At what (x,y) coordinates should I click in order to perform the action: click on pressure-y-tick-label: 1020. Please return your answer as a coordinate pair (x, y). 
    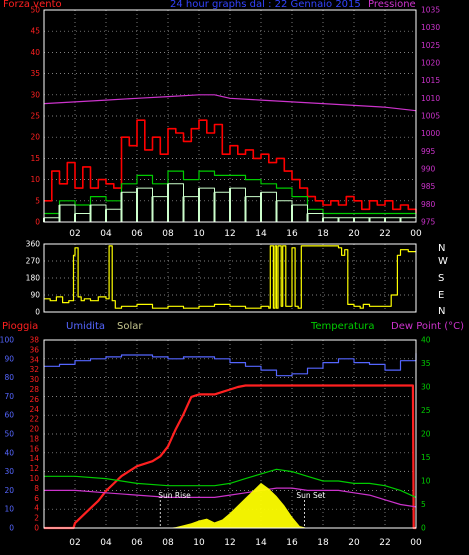
    Looking at the image, I should click on (430, 63).